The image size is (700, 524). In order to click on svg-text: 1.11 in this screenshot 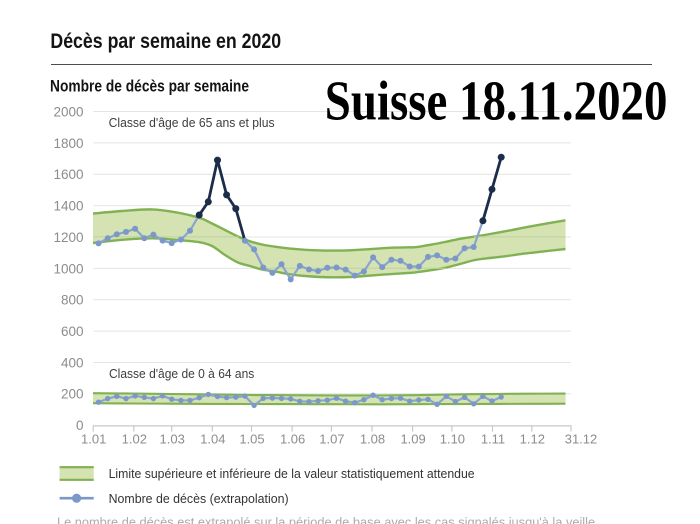, I will do `click(493, 439)`.